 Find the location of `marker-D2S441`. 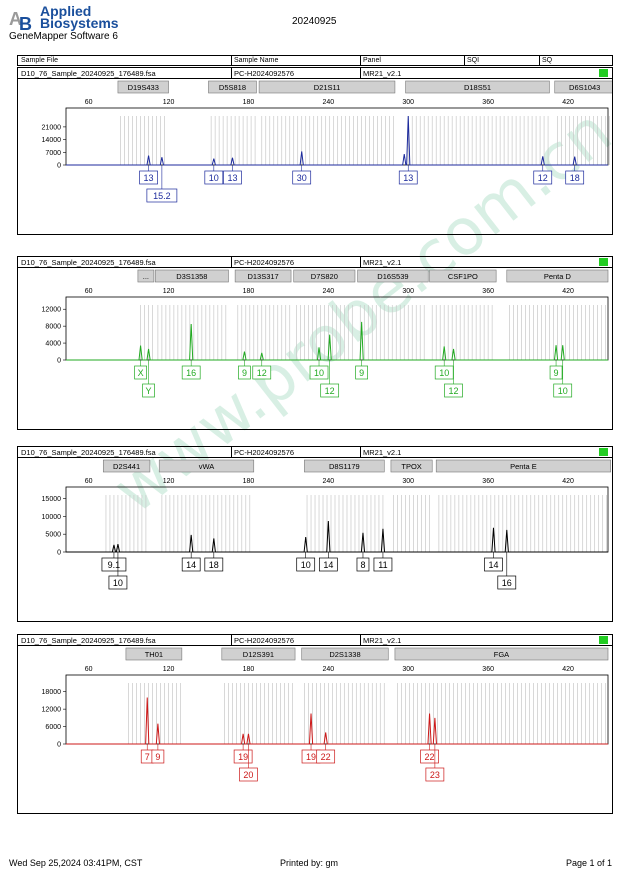

marker-D2S441 is located at coordinates (126, 466).